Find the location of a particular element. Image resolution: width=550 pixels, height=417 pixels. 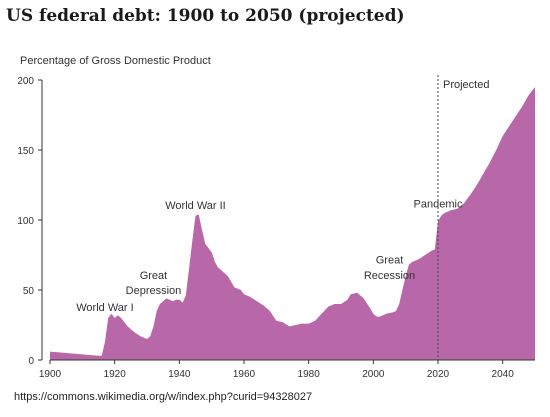

y-axis-label: Percentage of Gross Domestic Product is located at coordinates (115, 61).